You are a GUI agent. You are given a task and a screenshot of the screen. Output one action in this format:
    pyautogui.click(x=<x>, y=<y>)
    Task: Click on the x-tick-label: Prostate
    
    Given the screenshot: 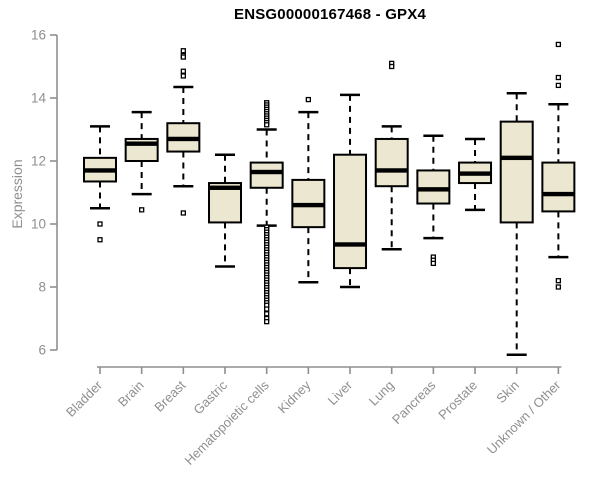 What is the action you would take?
    pyautogui.click(x=457, y=400)
    